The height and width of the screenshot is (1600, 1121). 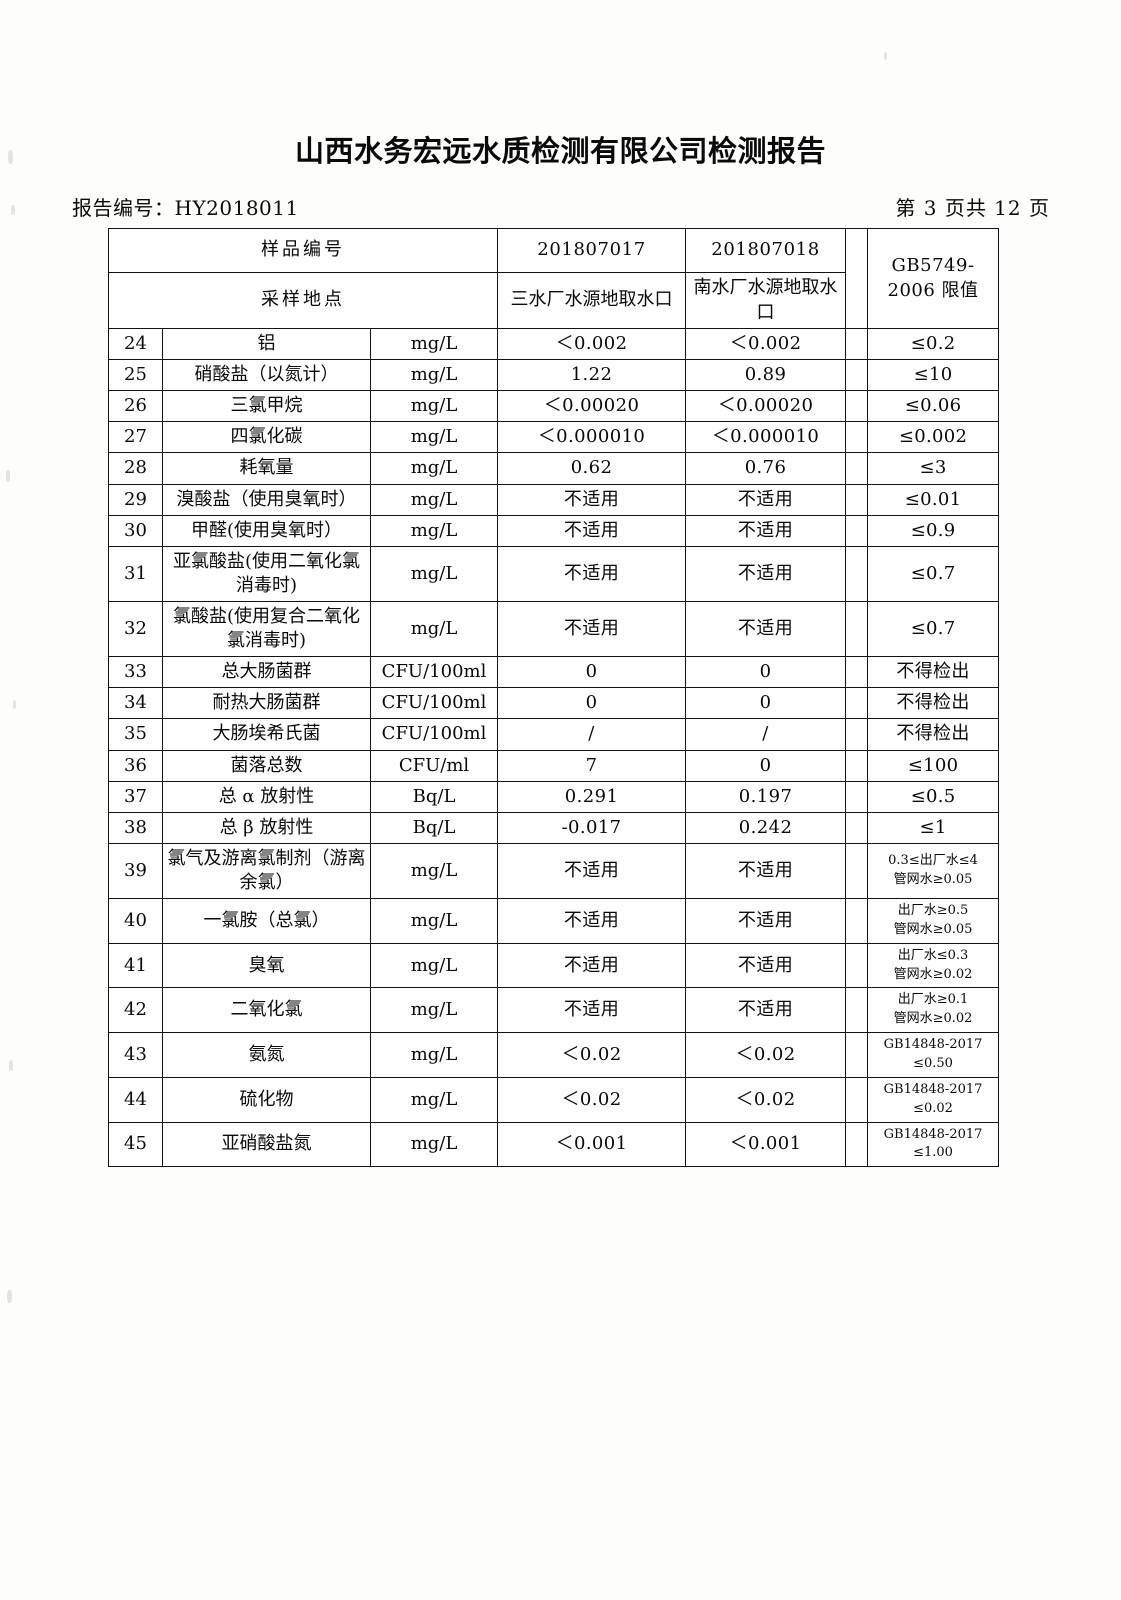 What do you see at coordinates (266, 965) in the screenshot?
I see `parameter-name: 臭氧` at bounding box center [266, 965].